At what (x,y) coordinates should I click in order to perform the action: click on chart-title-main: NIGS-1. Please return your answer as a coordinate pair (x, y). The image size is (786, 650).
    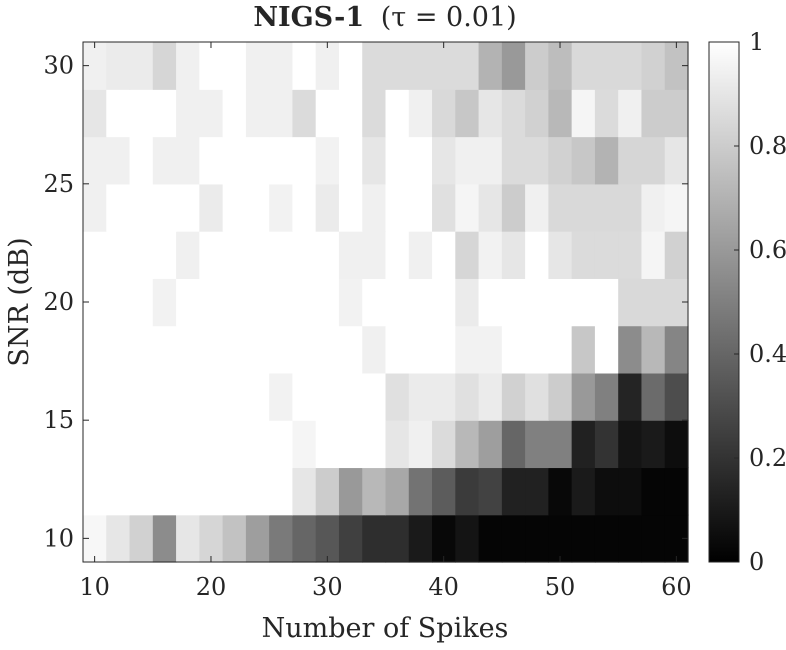
    Looking at the image, I should click on (308, 17).